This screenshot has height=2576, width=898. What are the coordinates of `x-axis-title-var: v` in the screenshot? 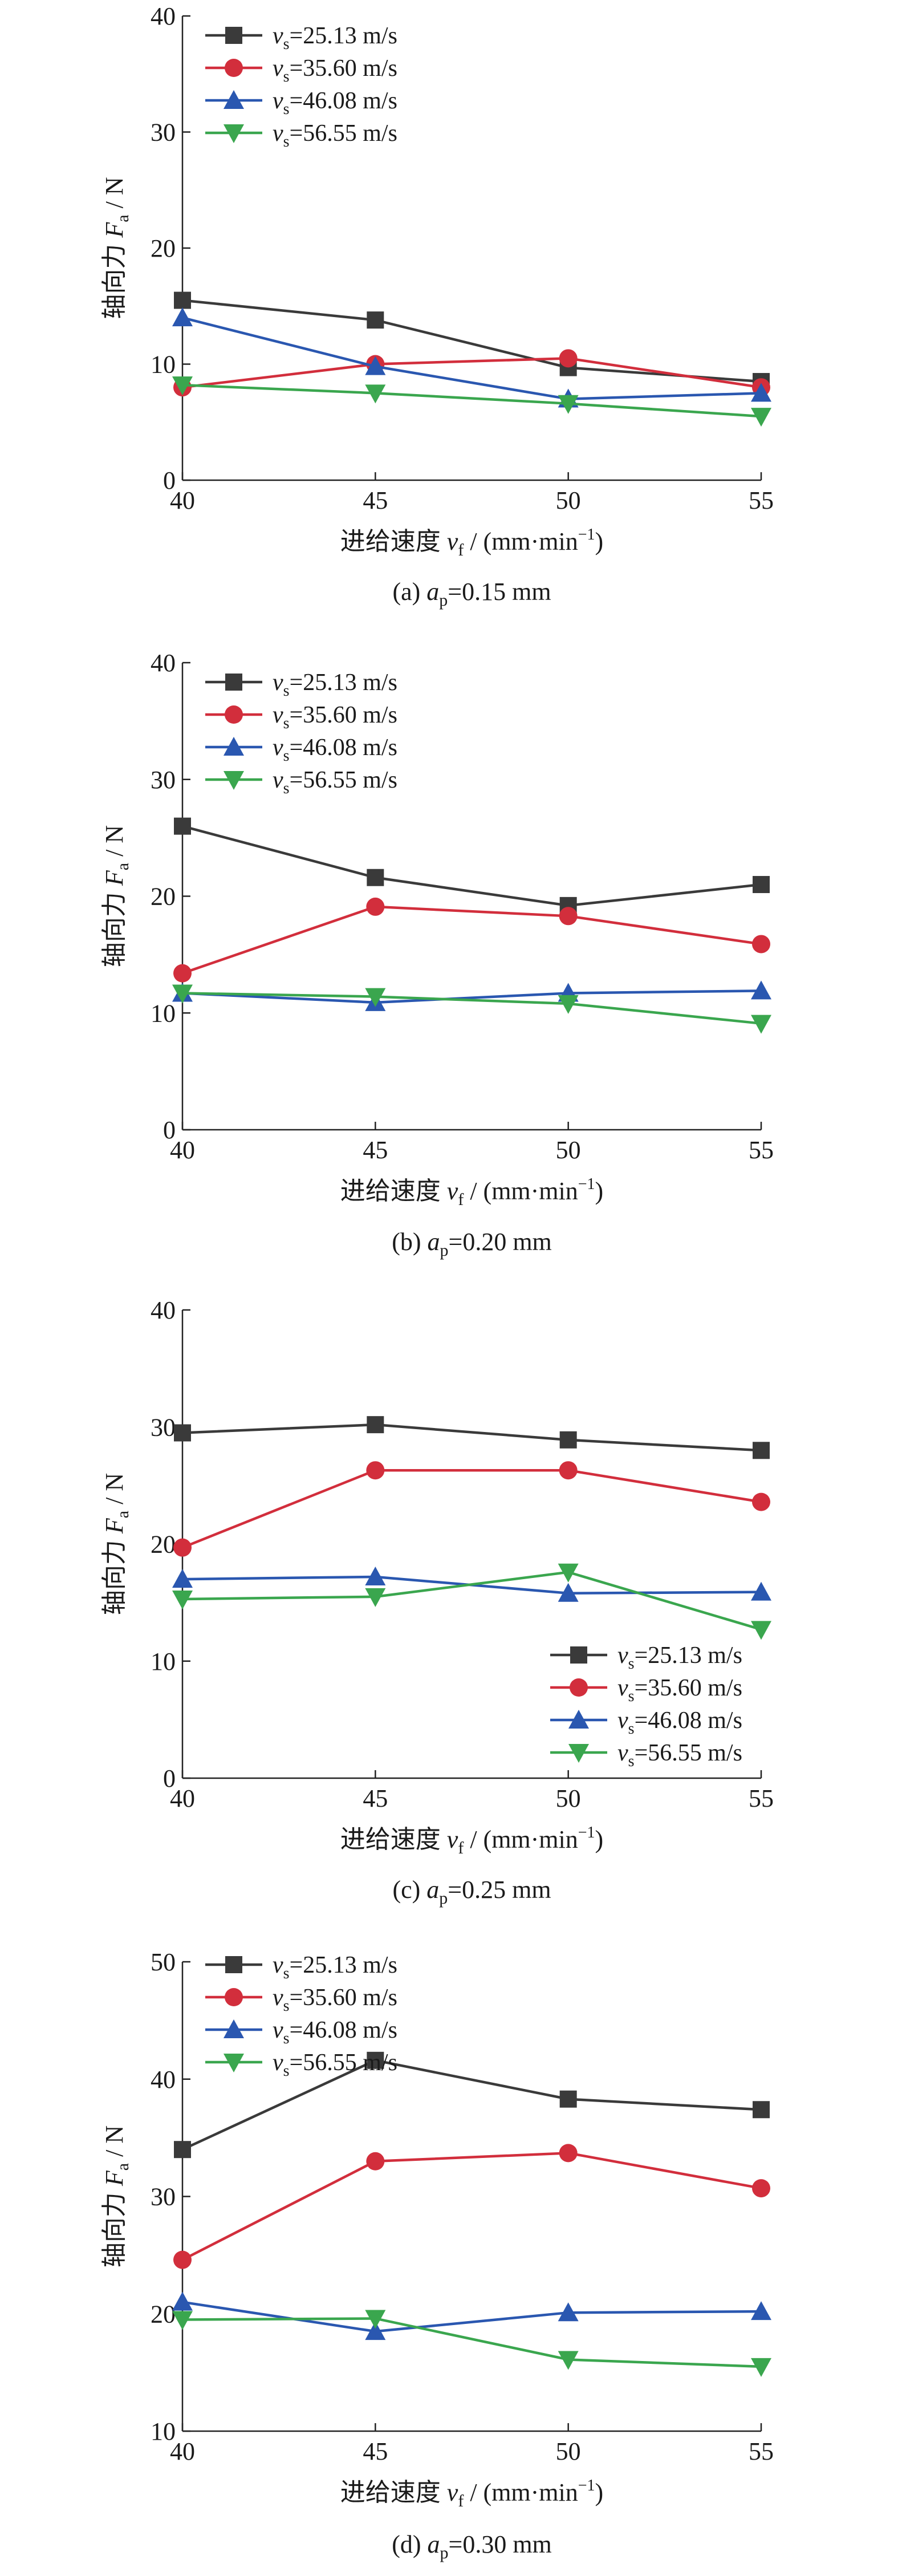 It's located at (453, 1839).